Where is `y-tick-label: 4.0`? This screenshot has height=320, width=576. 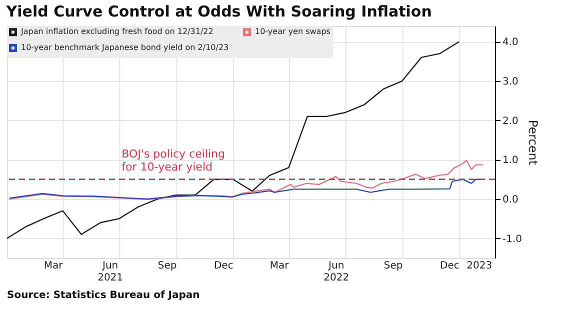
y-tick-label: 4.0 is located at coordinates (510, 42).